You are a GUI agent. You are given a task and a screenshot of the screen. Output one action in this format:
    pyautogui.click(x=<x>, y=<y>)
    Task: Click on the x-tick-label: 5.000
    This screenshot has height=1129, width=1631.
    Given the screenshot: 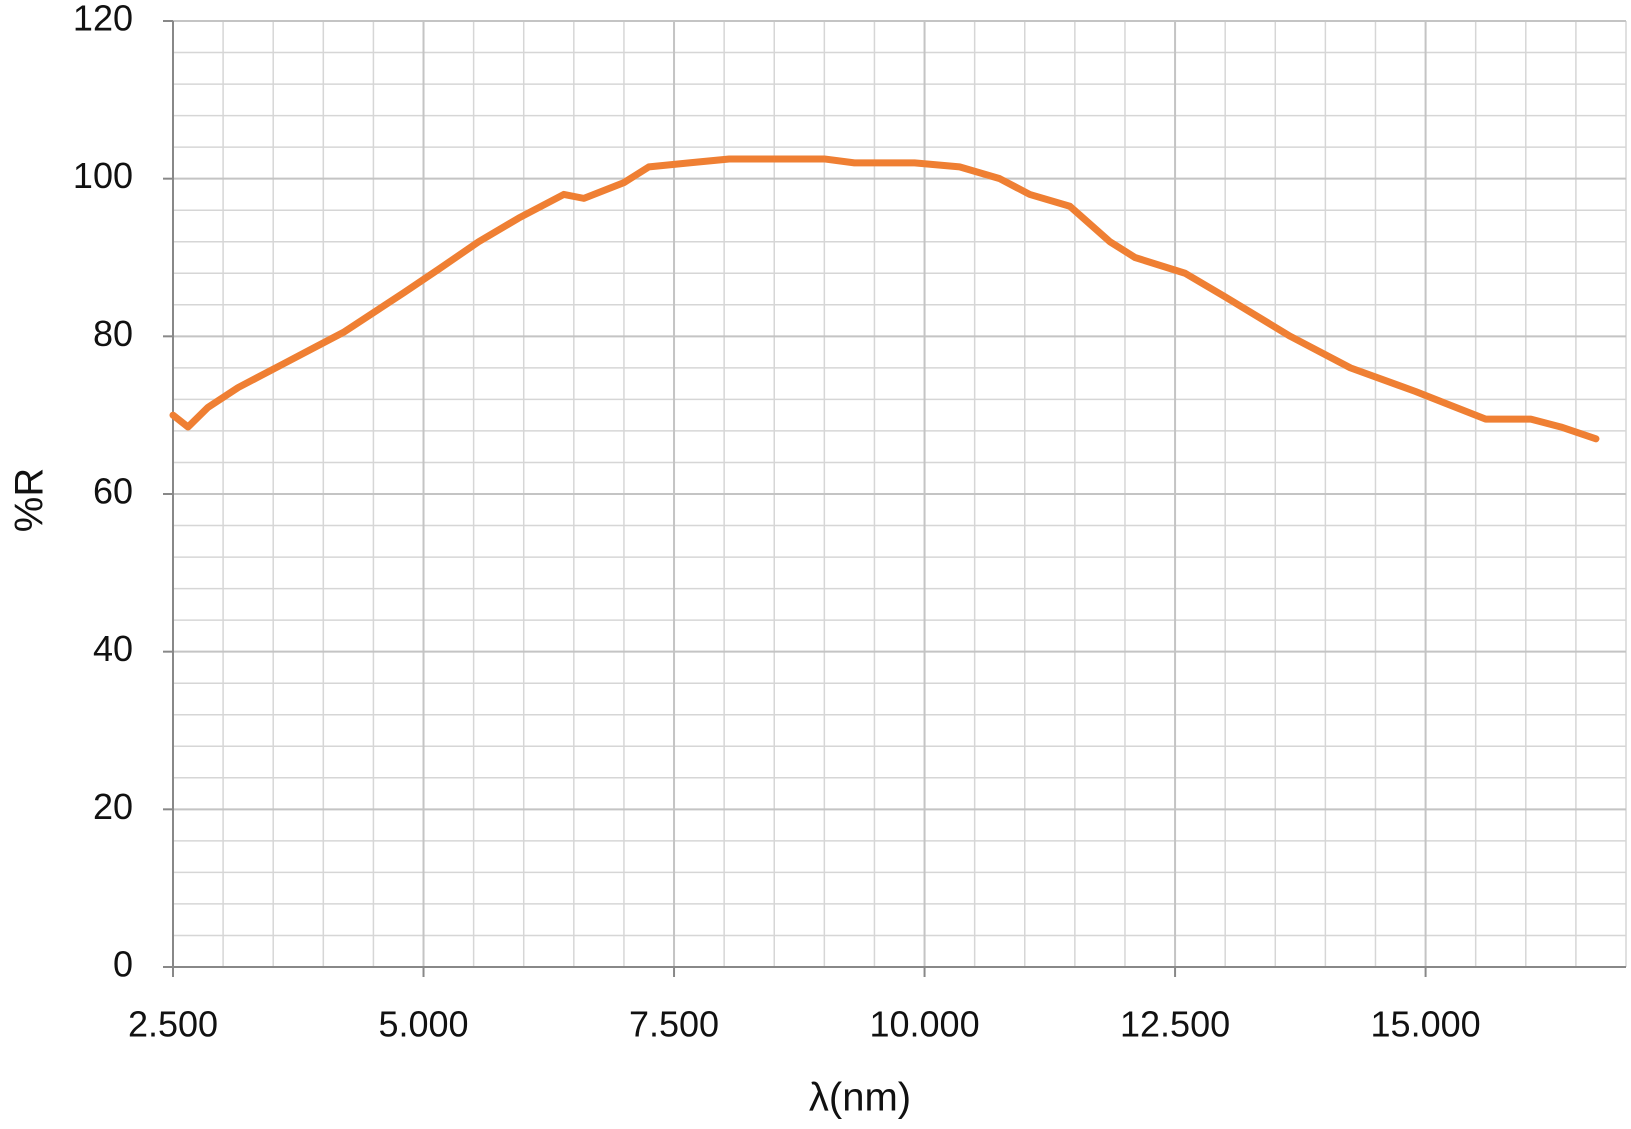 What is the action you would take?
    pyautogui.click(x=423, y=1024)
    